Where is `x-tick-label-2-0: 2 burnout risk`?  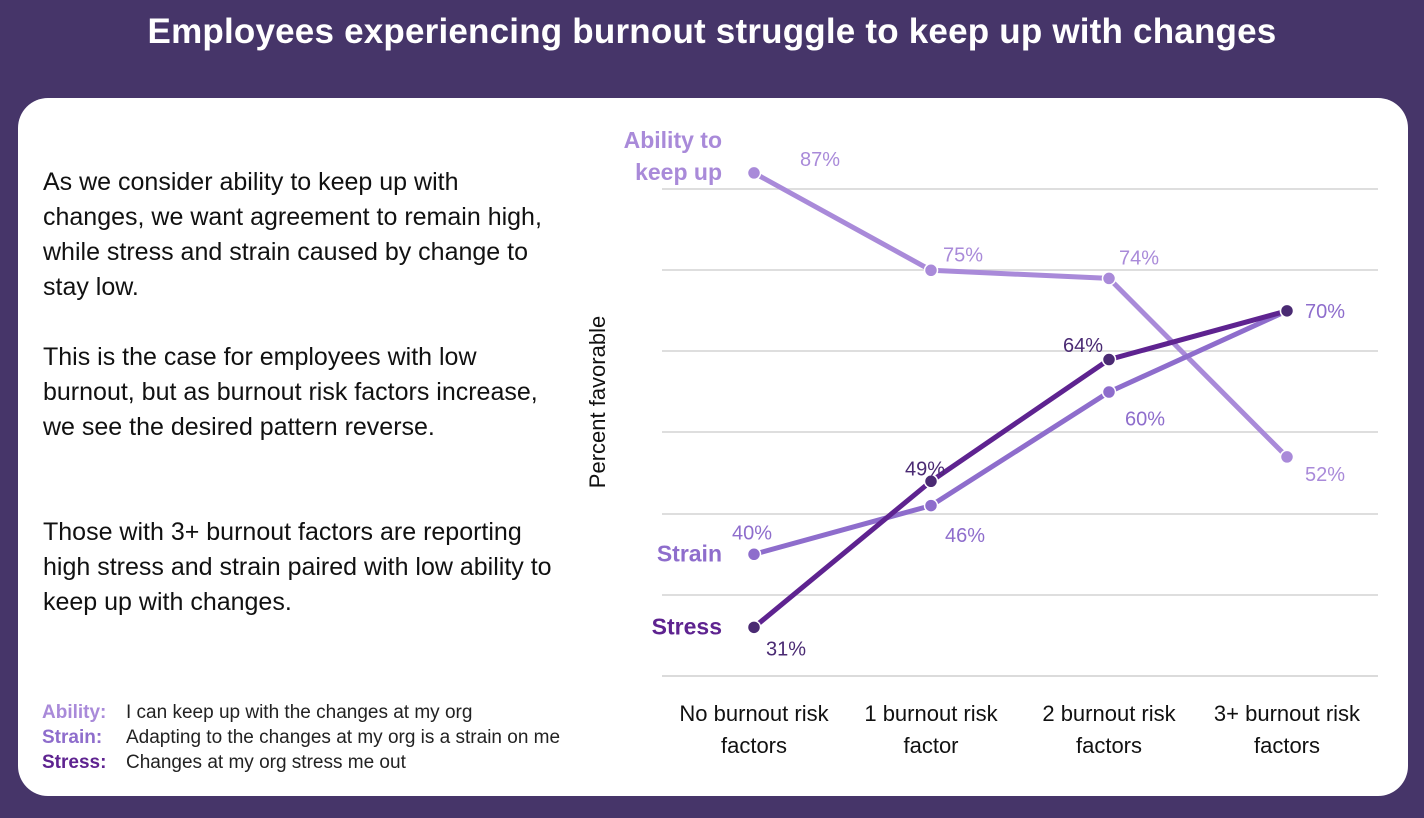 x-tick-label-2-0: 2 burnout risk is located at coordinates (1109, 713).